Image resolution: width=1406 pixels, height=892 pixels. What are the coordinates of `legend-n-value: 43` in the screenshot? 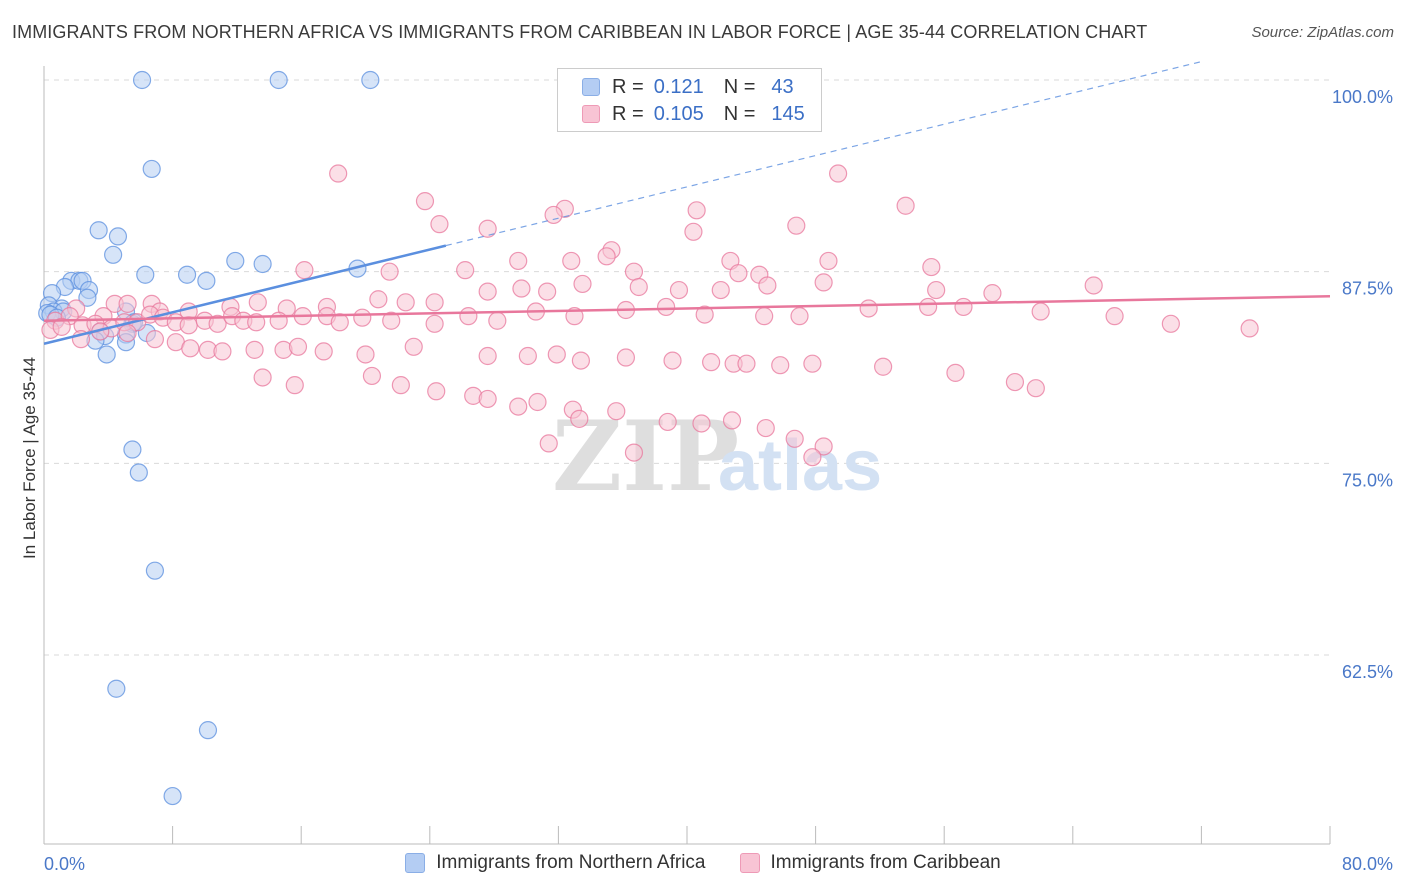 It's located at (782, 86).